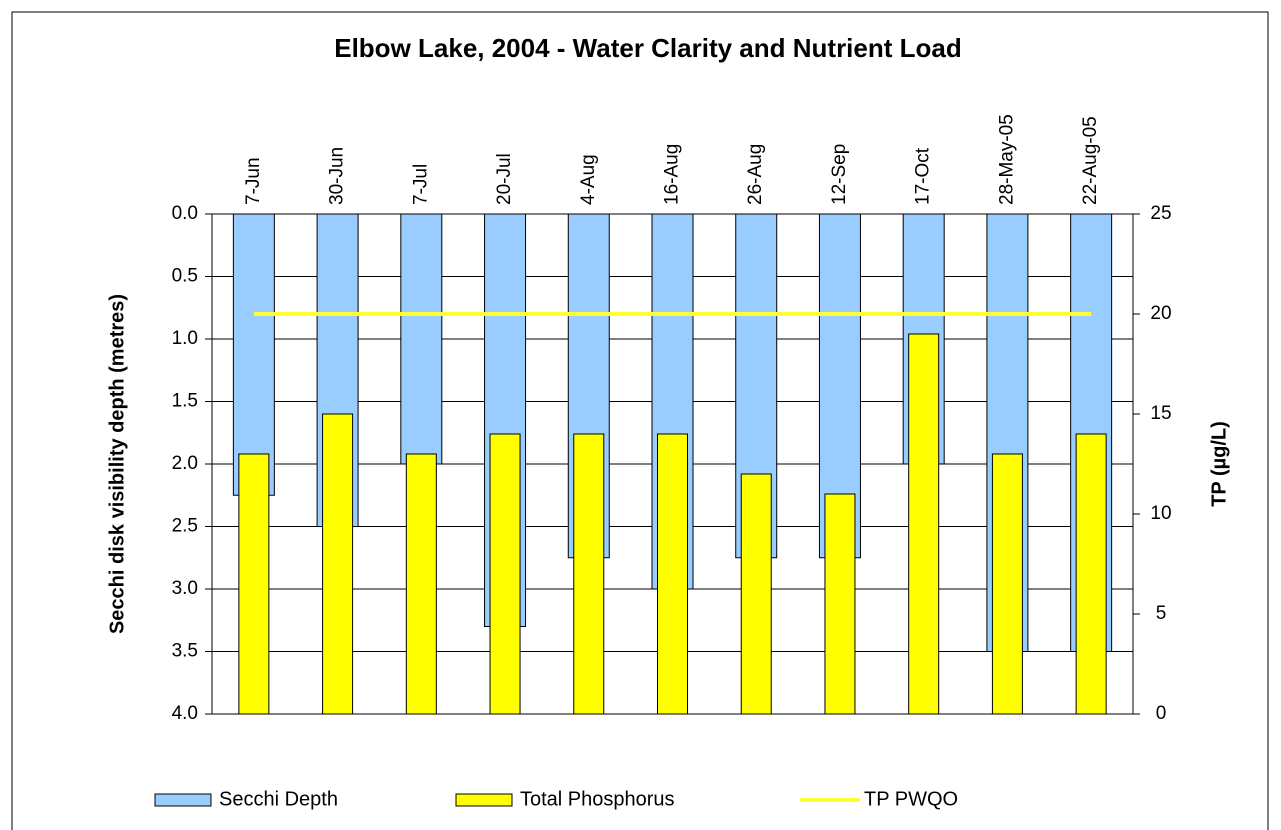 The image size is (1281, 830). What do you see at coordinates (1219, 464) in the screenshot?
I see `y2-axis-label: TP (µg/L)` at bounding box center [1219, 464].